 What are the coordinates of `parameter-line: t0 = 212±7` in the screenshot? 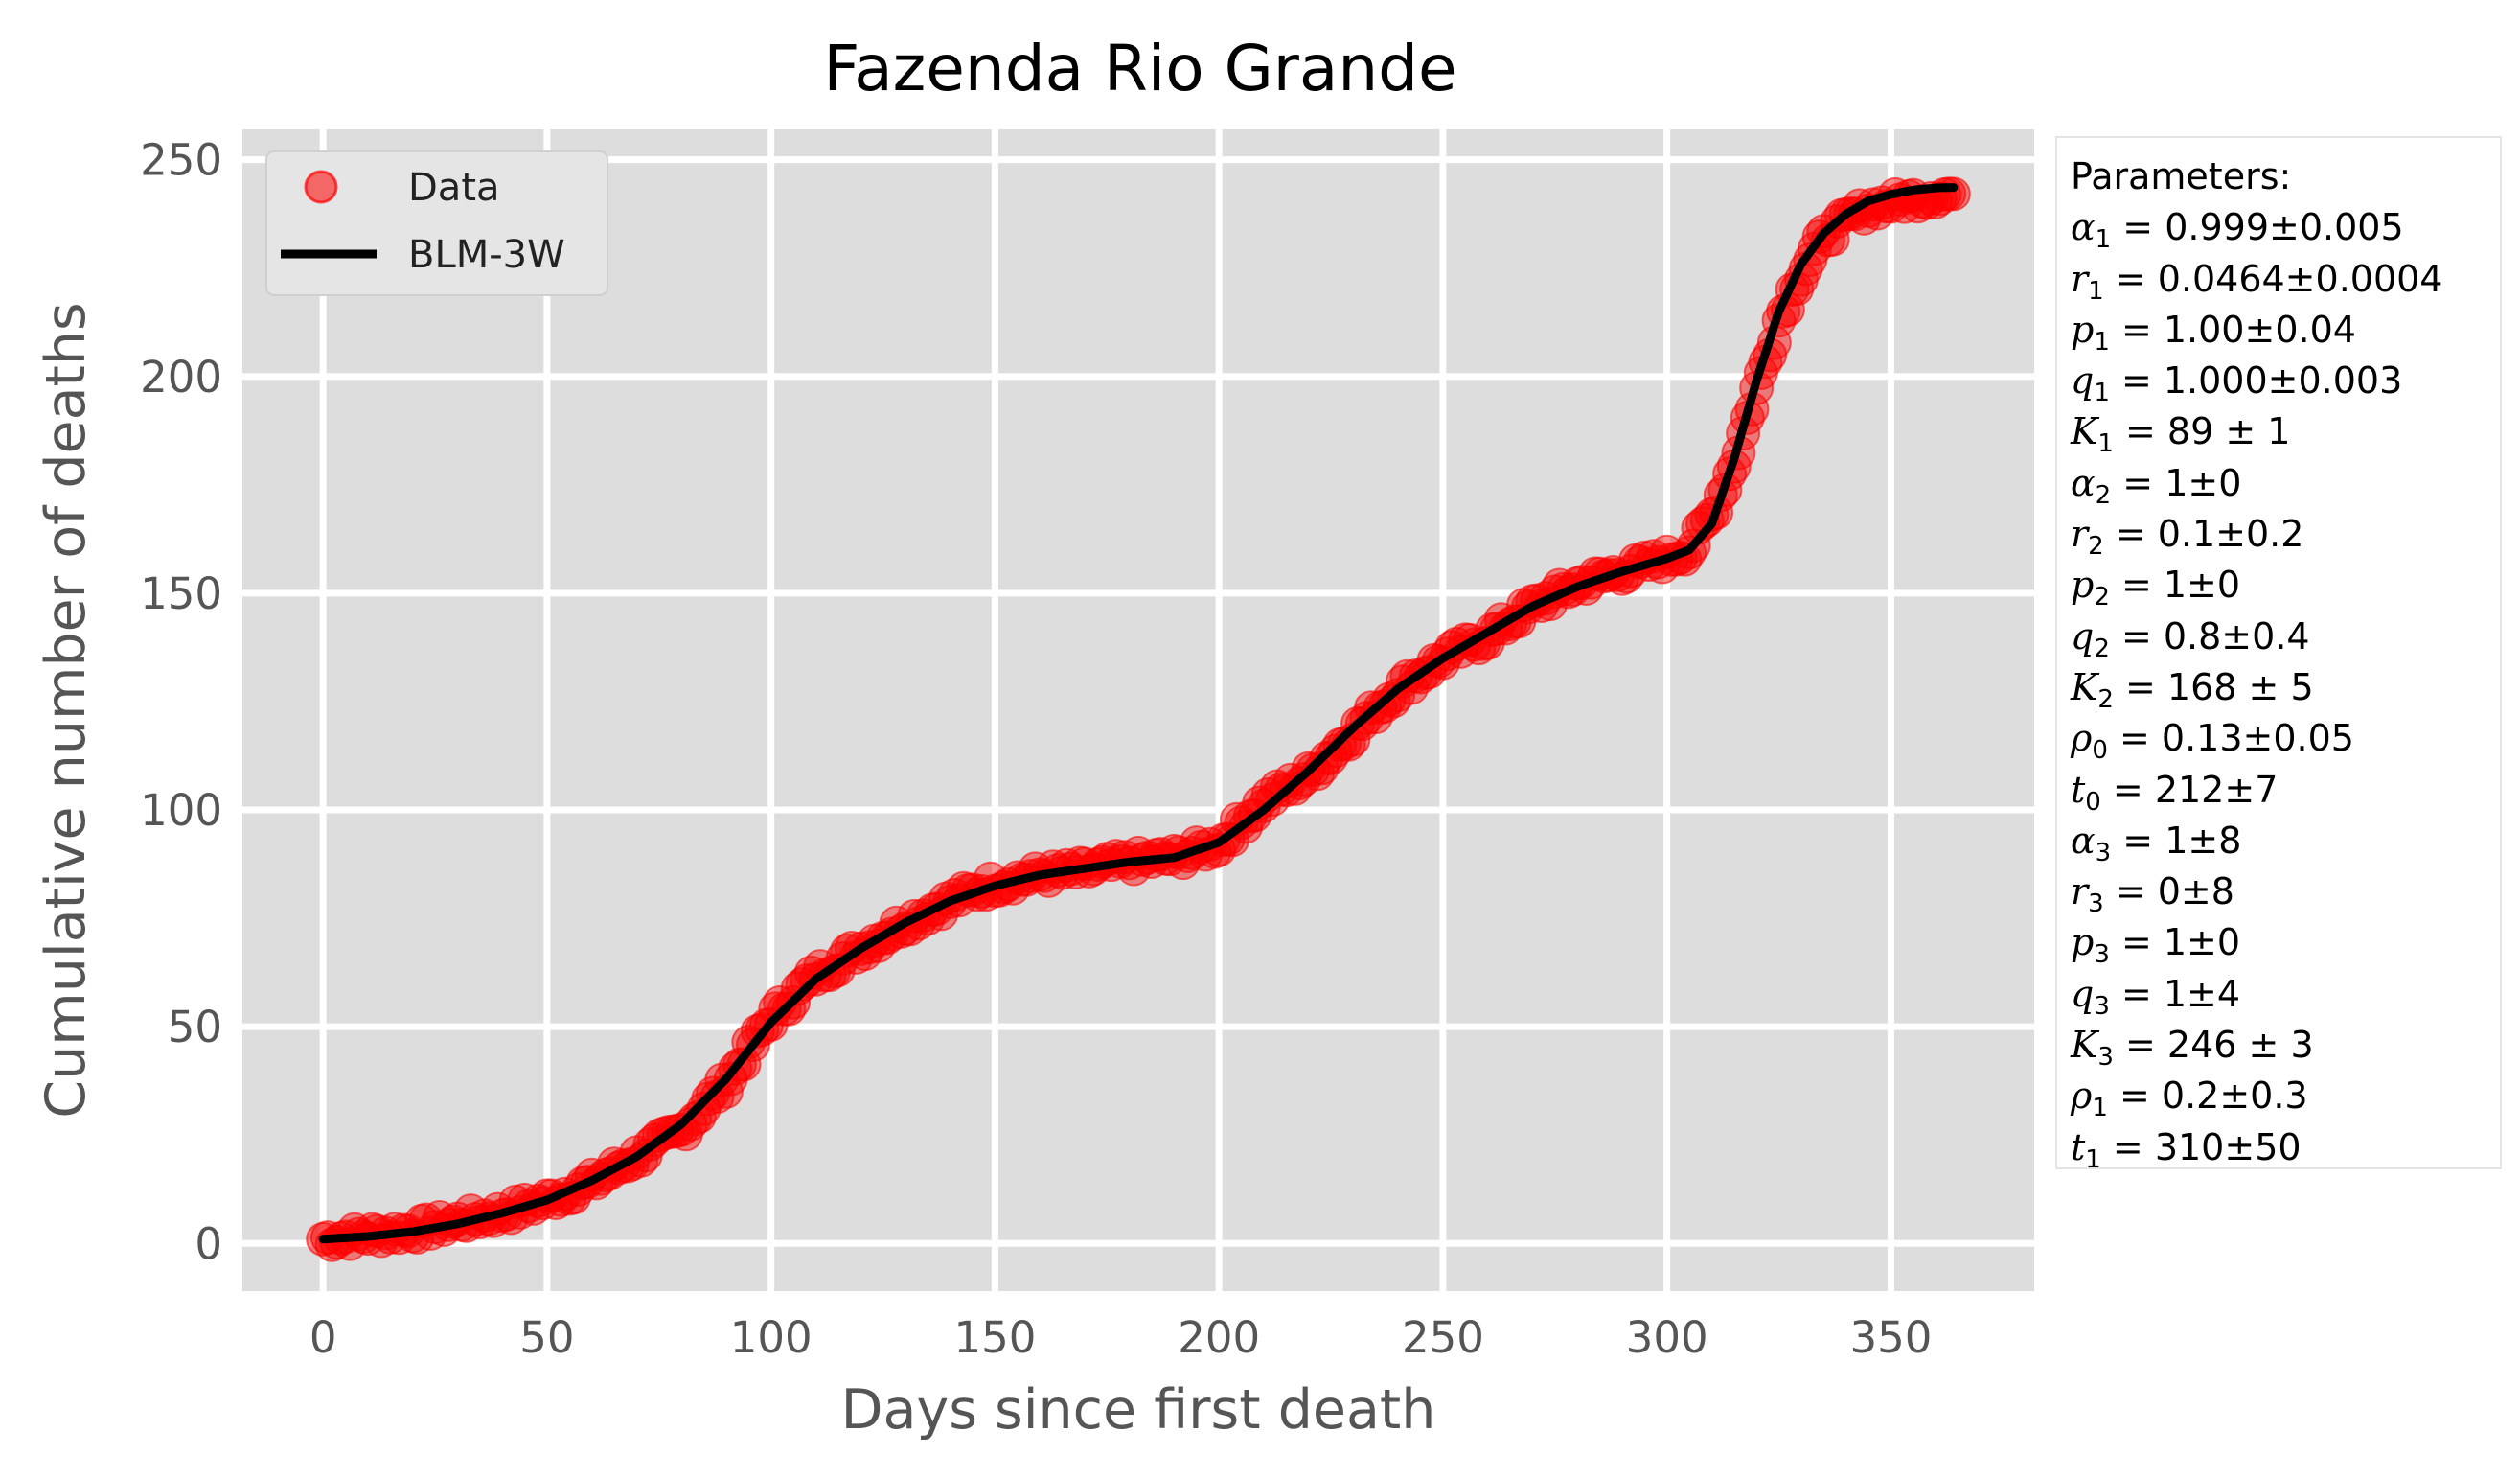 It's located at (2285, 790).